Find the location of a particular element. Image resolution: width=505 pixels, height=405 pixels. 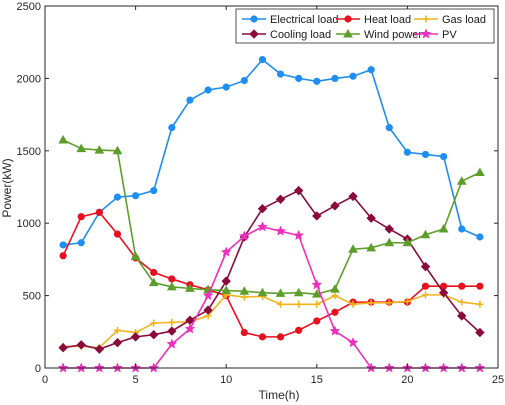

legend-box is located at coordinates (365, 26).